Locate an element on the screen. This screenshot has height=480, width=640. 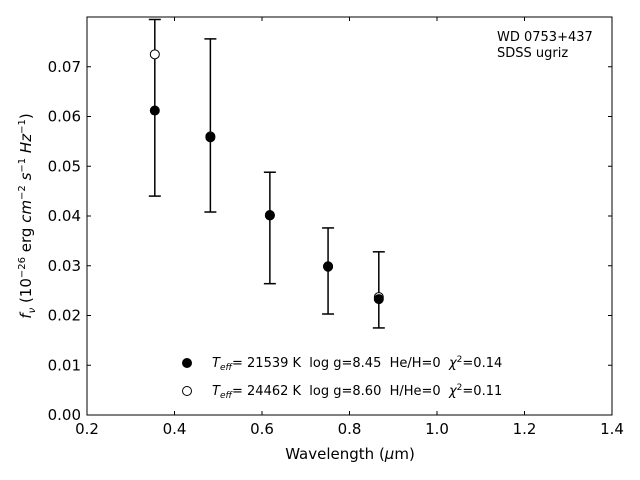
y-tick-label: 0.06 is located at coordinates (64, 117).